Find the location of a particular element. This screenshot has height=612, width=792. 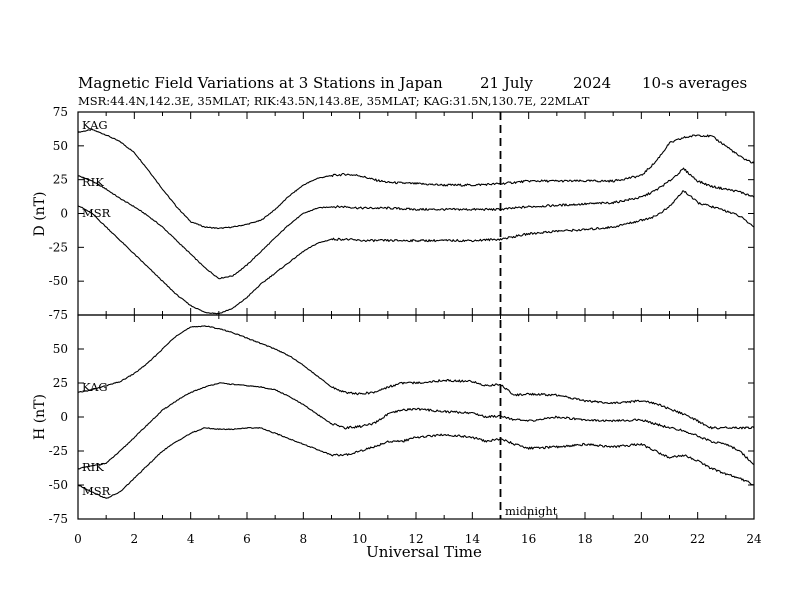

ytick-label-d-2: 25 is located at coordinates (60, 180).